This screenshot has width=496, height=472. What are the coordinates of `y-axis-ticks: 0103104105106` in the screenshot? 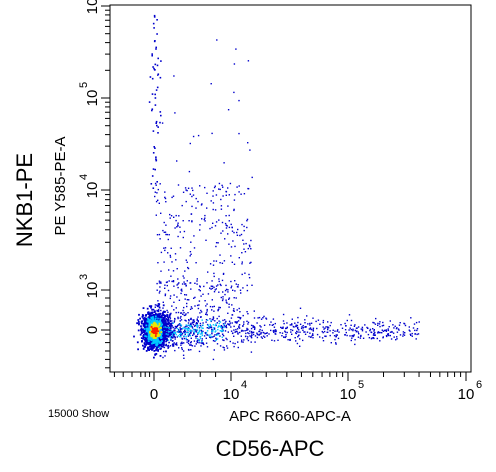 It's located at (94, 186).